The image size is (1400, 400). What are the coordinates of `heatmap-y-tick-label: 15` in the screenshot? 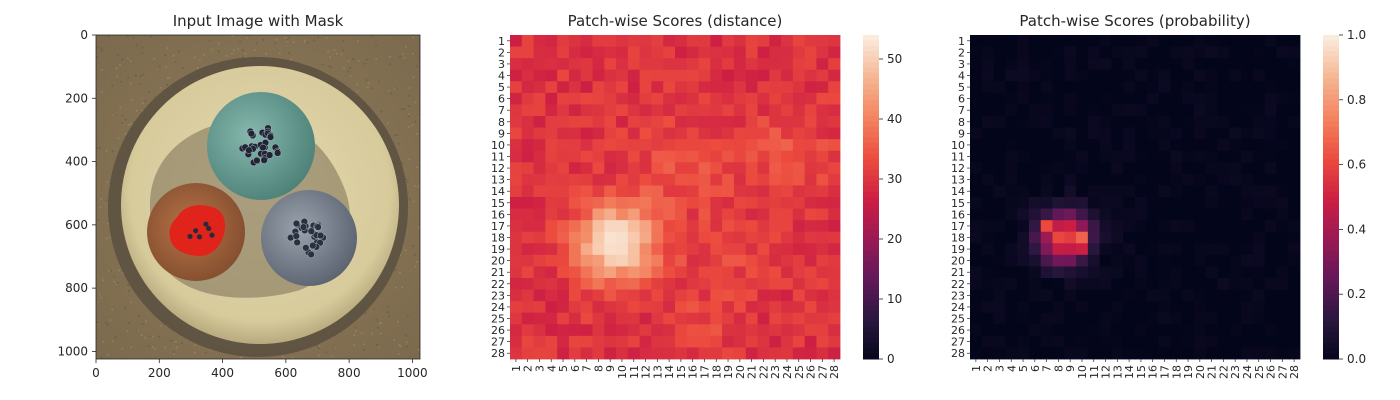 It's located at (958, 203).